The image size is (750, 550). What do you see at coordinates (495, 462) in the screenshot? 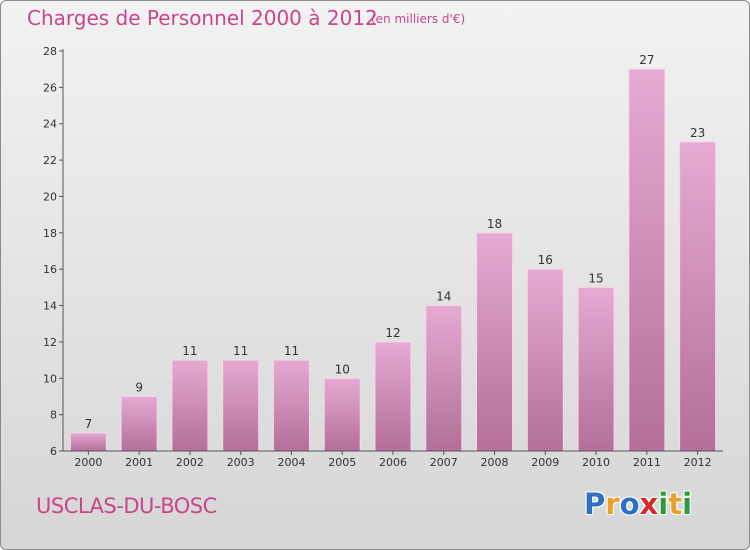
I see `x-tick-label: 2008` at bounding box center [495, 462].